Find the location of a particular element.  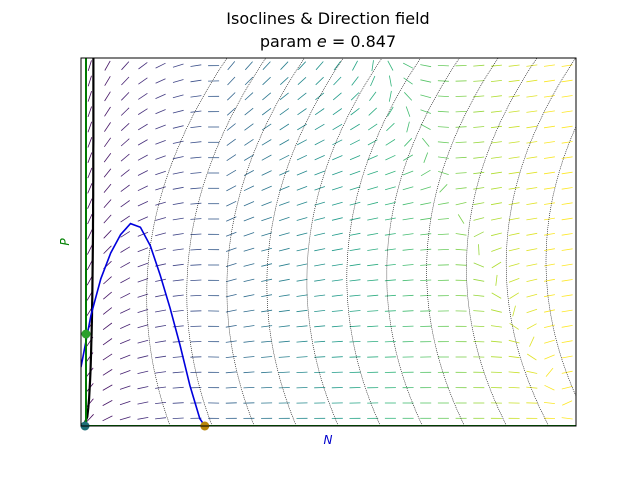

chart-title: Isoclines & Direction field is located at coordinates (327, 18).